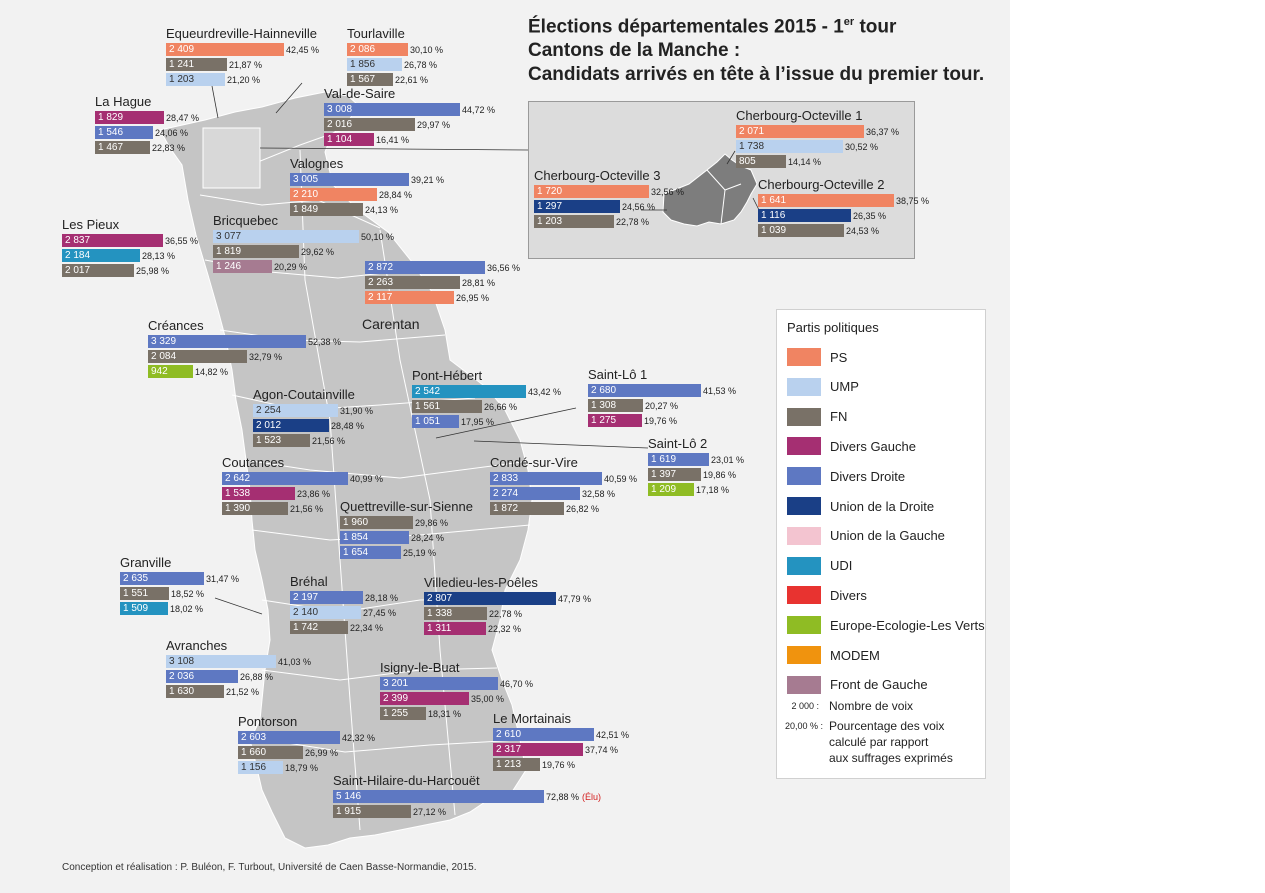 The height and width of the screenshot is (893, 1265). I want to click on legend-votes-example: 2 000 :, so click(805, 706).